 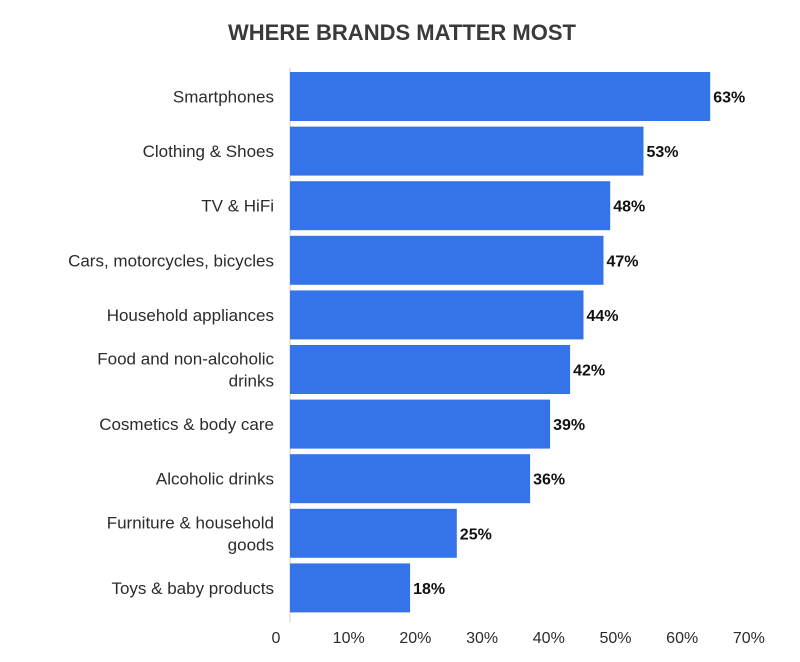 I want to click on value-label-6: 39%, so click(x=569, y=425).